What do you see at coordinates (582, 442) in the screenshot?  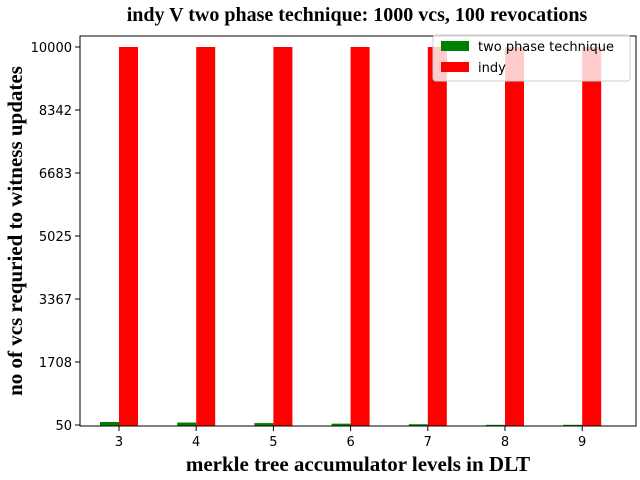 I see `x-tick-label-9: 9` at bounding box center [582, 442].